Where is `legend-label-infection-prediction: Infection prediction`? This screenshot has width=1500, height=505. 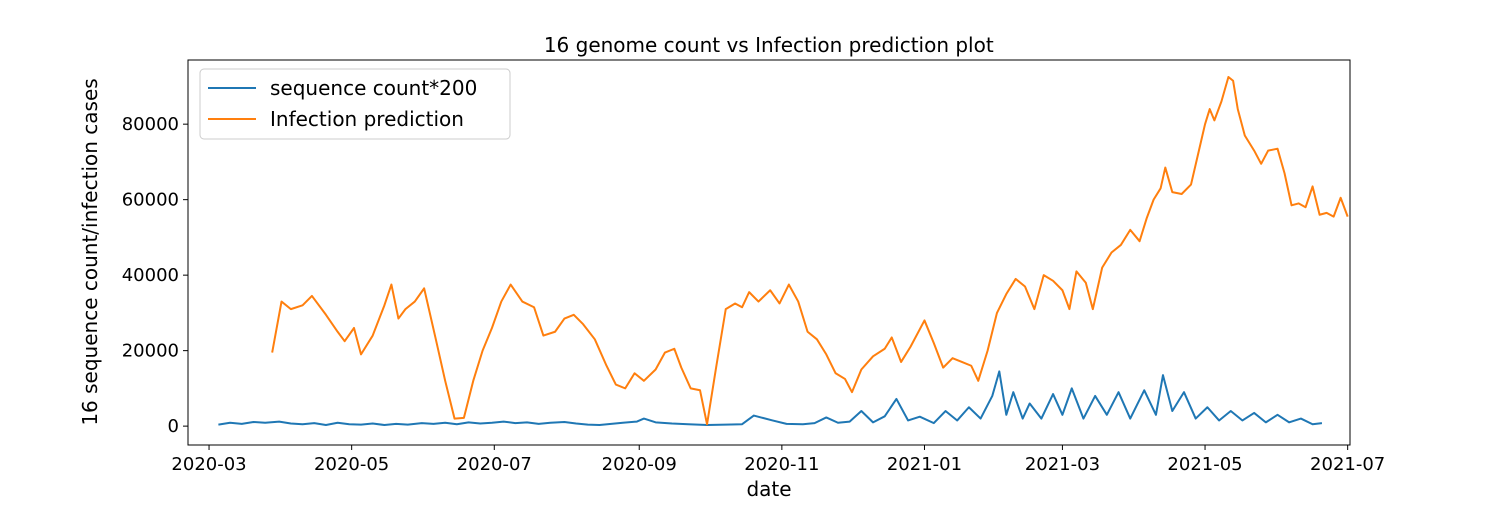 legend-label-infection-prediction: Infection prediction is located at coordinates (367, 119).